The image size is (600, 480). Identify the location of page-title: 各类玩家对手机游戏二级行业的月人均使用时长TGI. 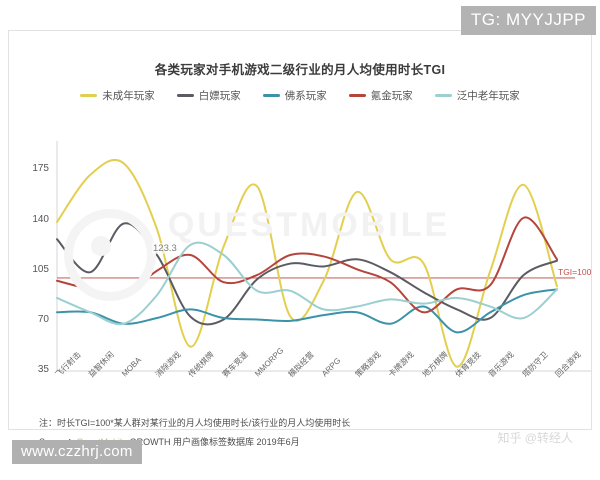
(300, 70).